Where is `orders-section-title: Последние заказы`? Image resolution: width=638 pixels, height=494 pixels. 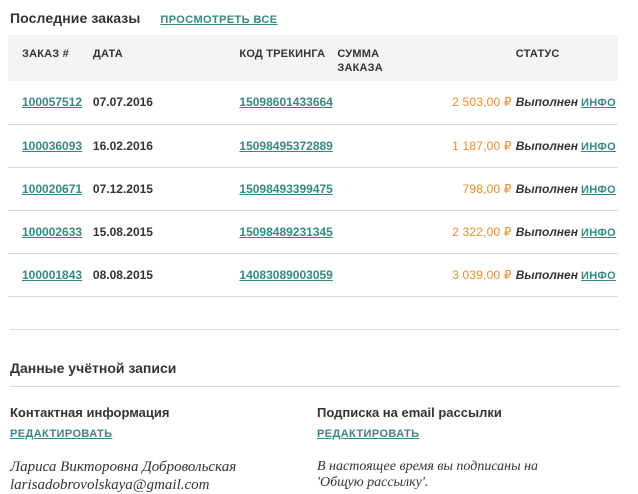 orders-section-title: Последние заказы is located at coordinates (75, 18).